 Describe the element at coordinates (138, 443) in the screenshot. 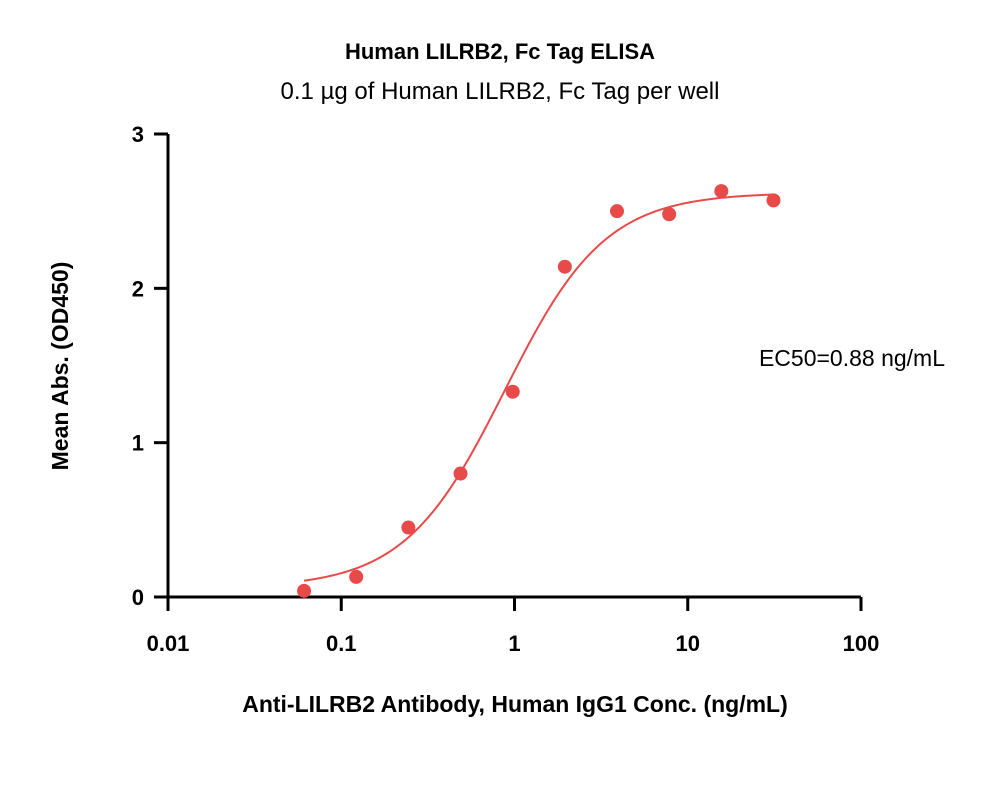

I see `y-tick-label: 1` at that location.